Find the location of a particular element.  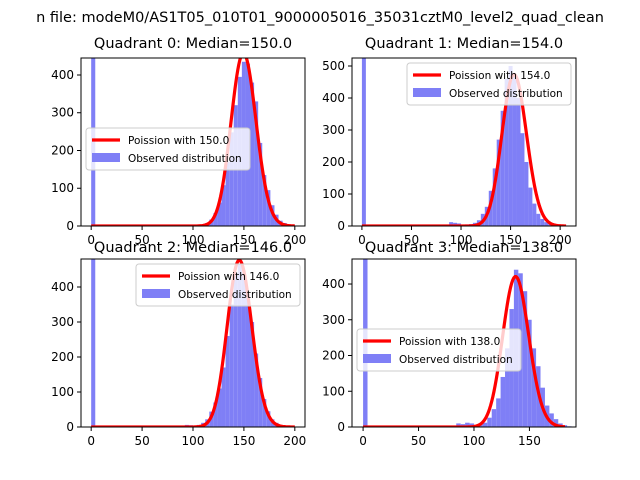

legend-hist-label: Observed distribution is located at coordinates (185, 159).